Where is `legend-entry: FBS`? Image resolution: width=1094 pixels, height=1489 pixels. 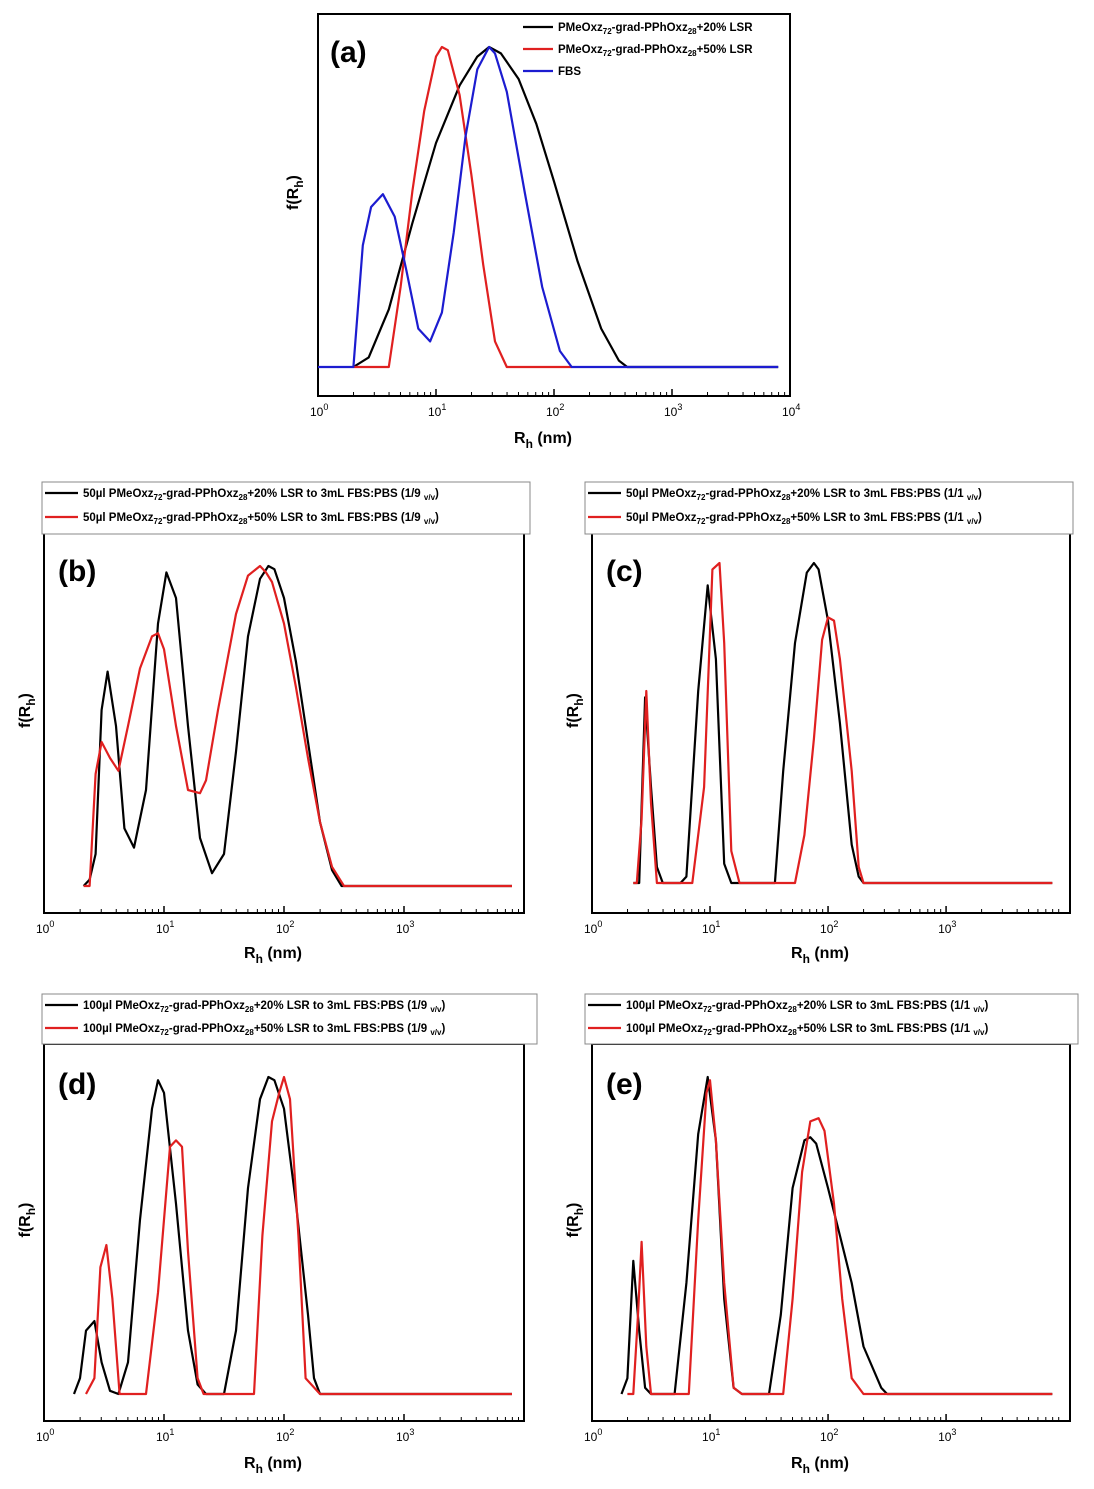 legend-entry: FBS is located at coordinates (569, 72).